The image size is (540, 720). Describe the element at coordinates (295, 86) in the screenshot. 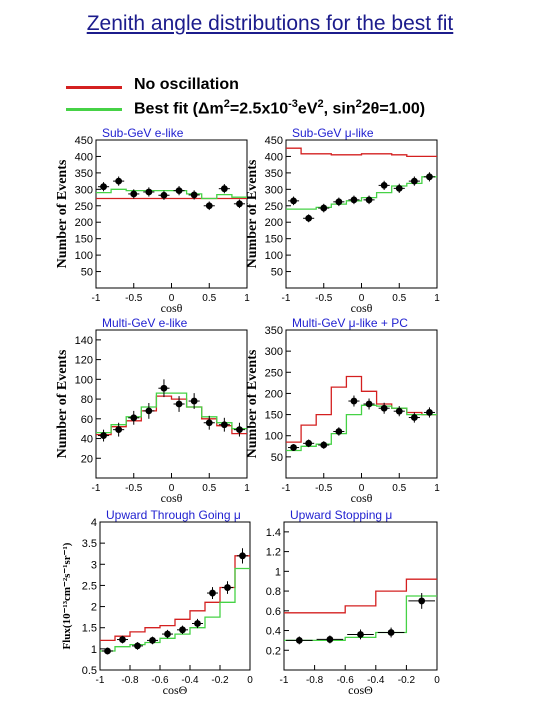

I see `legend-item-no-oscillation: No oscillation` at that location.